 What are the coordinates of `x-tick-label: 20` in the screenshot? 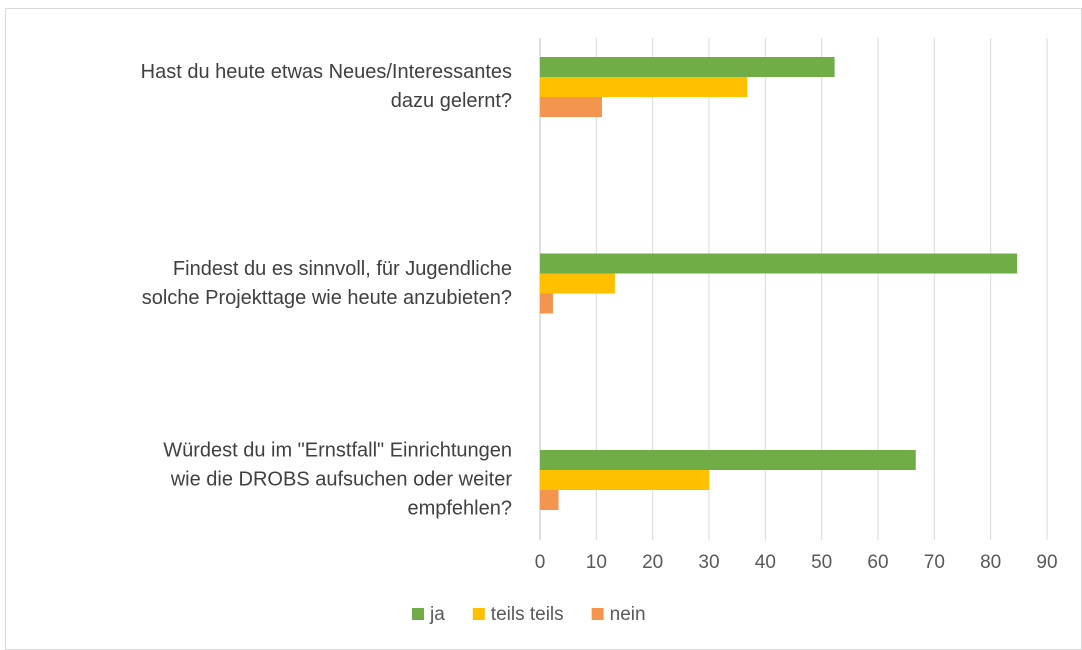 It's located at (652, 562).